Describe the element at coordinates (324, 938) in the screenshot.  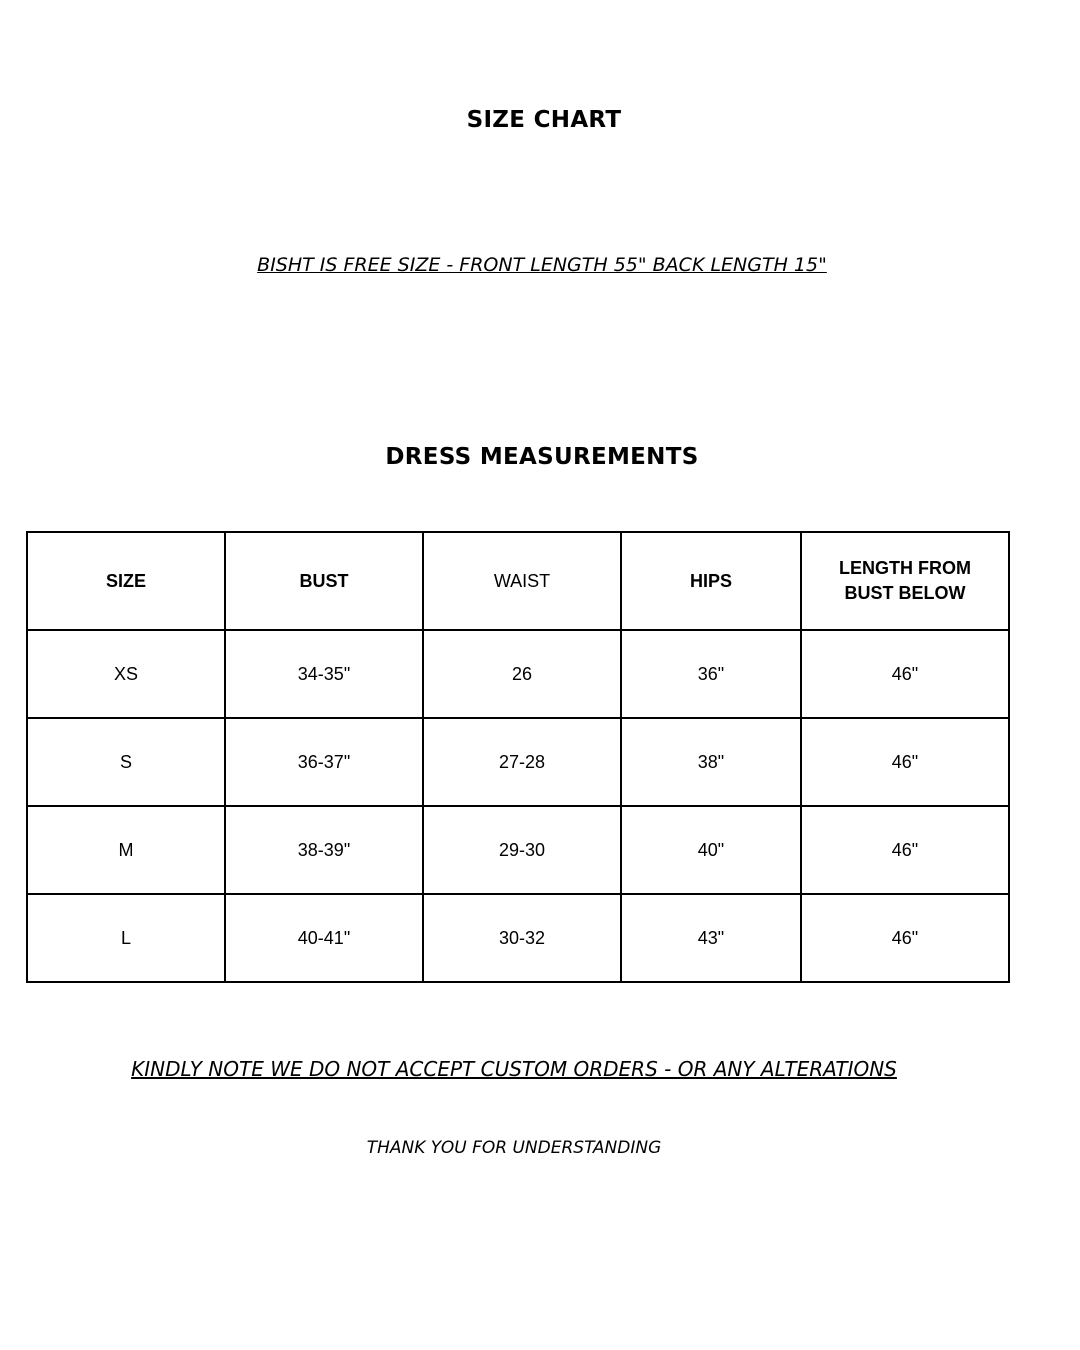
I see `cell-bust: 40-41"` at that location.